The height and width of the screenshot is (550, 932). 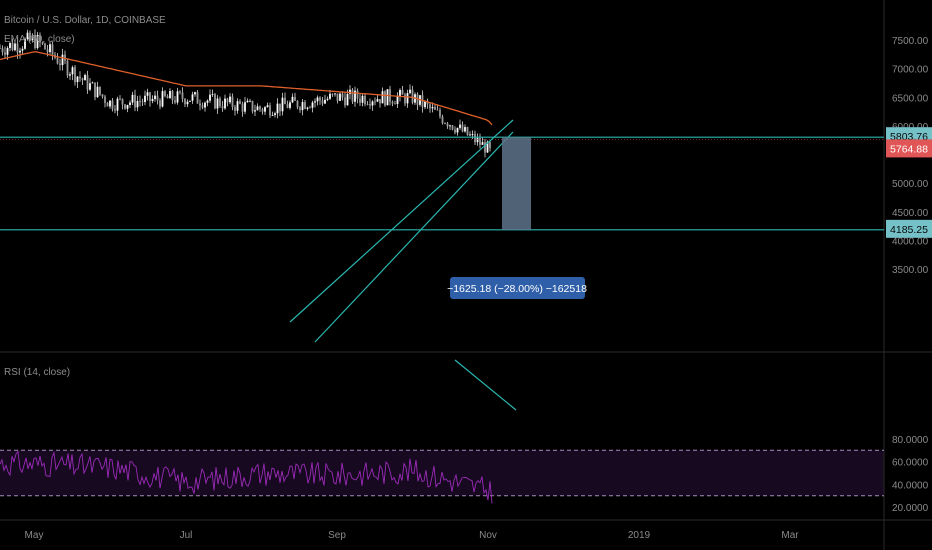 I want to click on price-tick-label: 7500.00, so click(x=910, y=41).